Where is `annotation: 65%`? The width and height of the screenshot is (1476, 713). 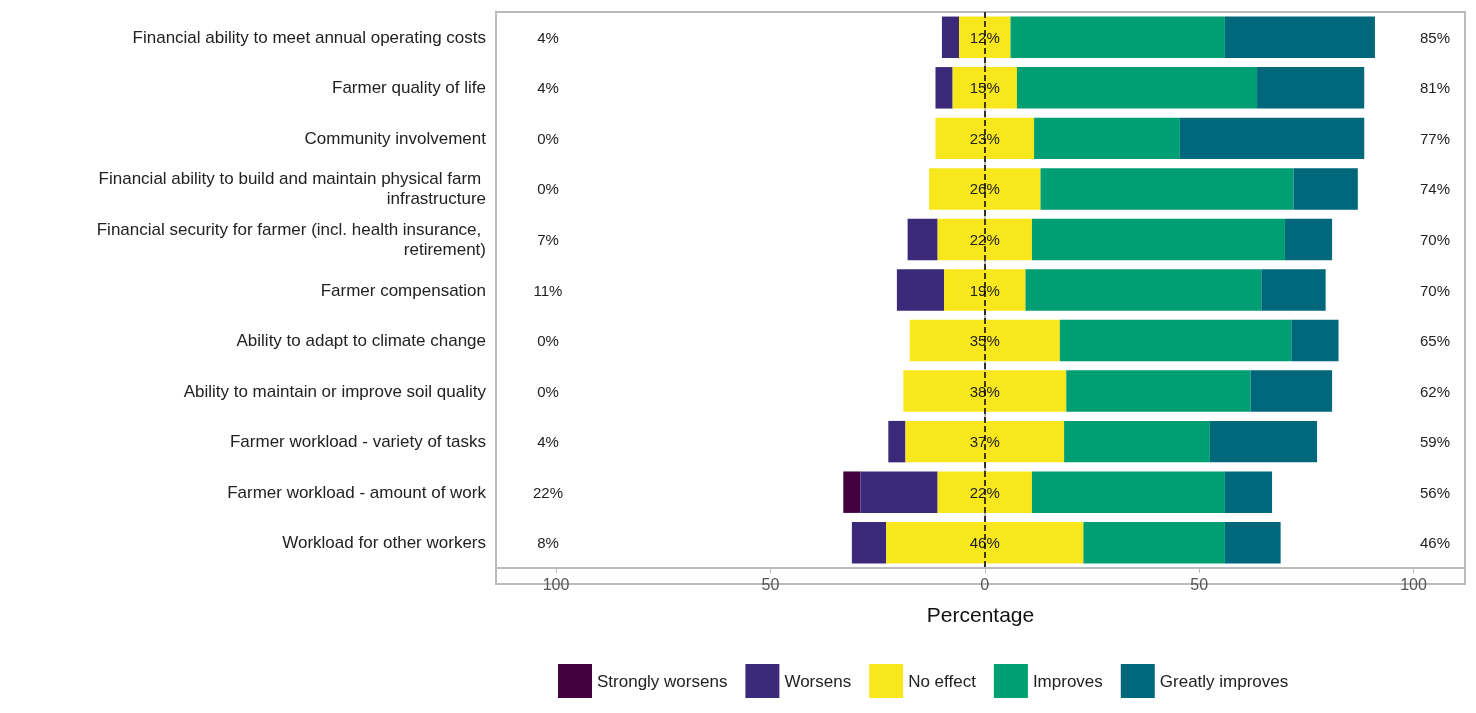
annotation: 65% is located at coordinates (1435, 341).